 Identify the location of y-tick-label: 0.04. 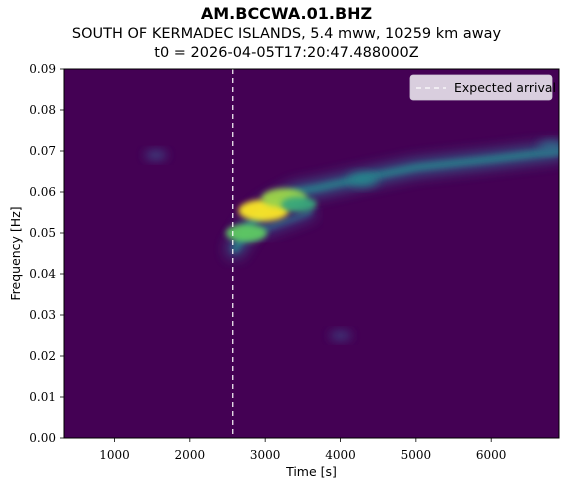
(42, 274).